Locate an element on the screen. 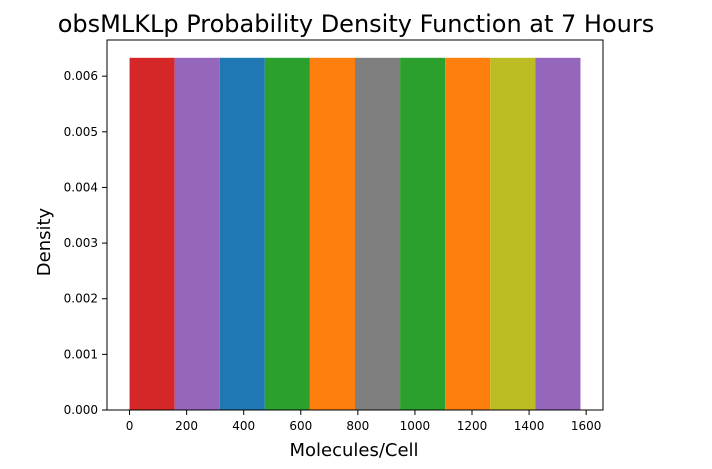 The image size is (712, 469). y-tick-label: 0.004 is located at coordinates (81, 187).